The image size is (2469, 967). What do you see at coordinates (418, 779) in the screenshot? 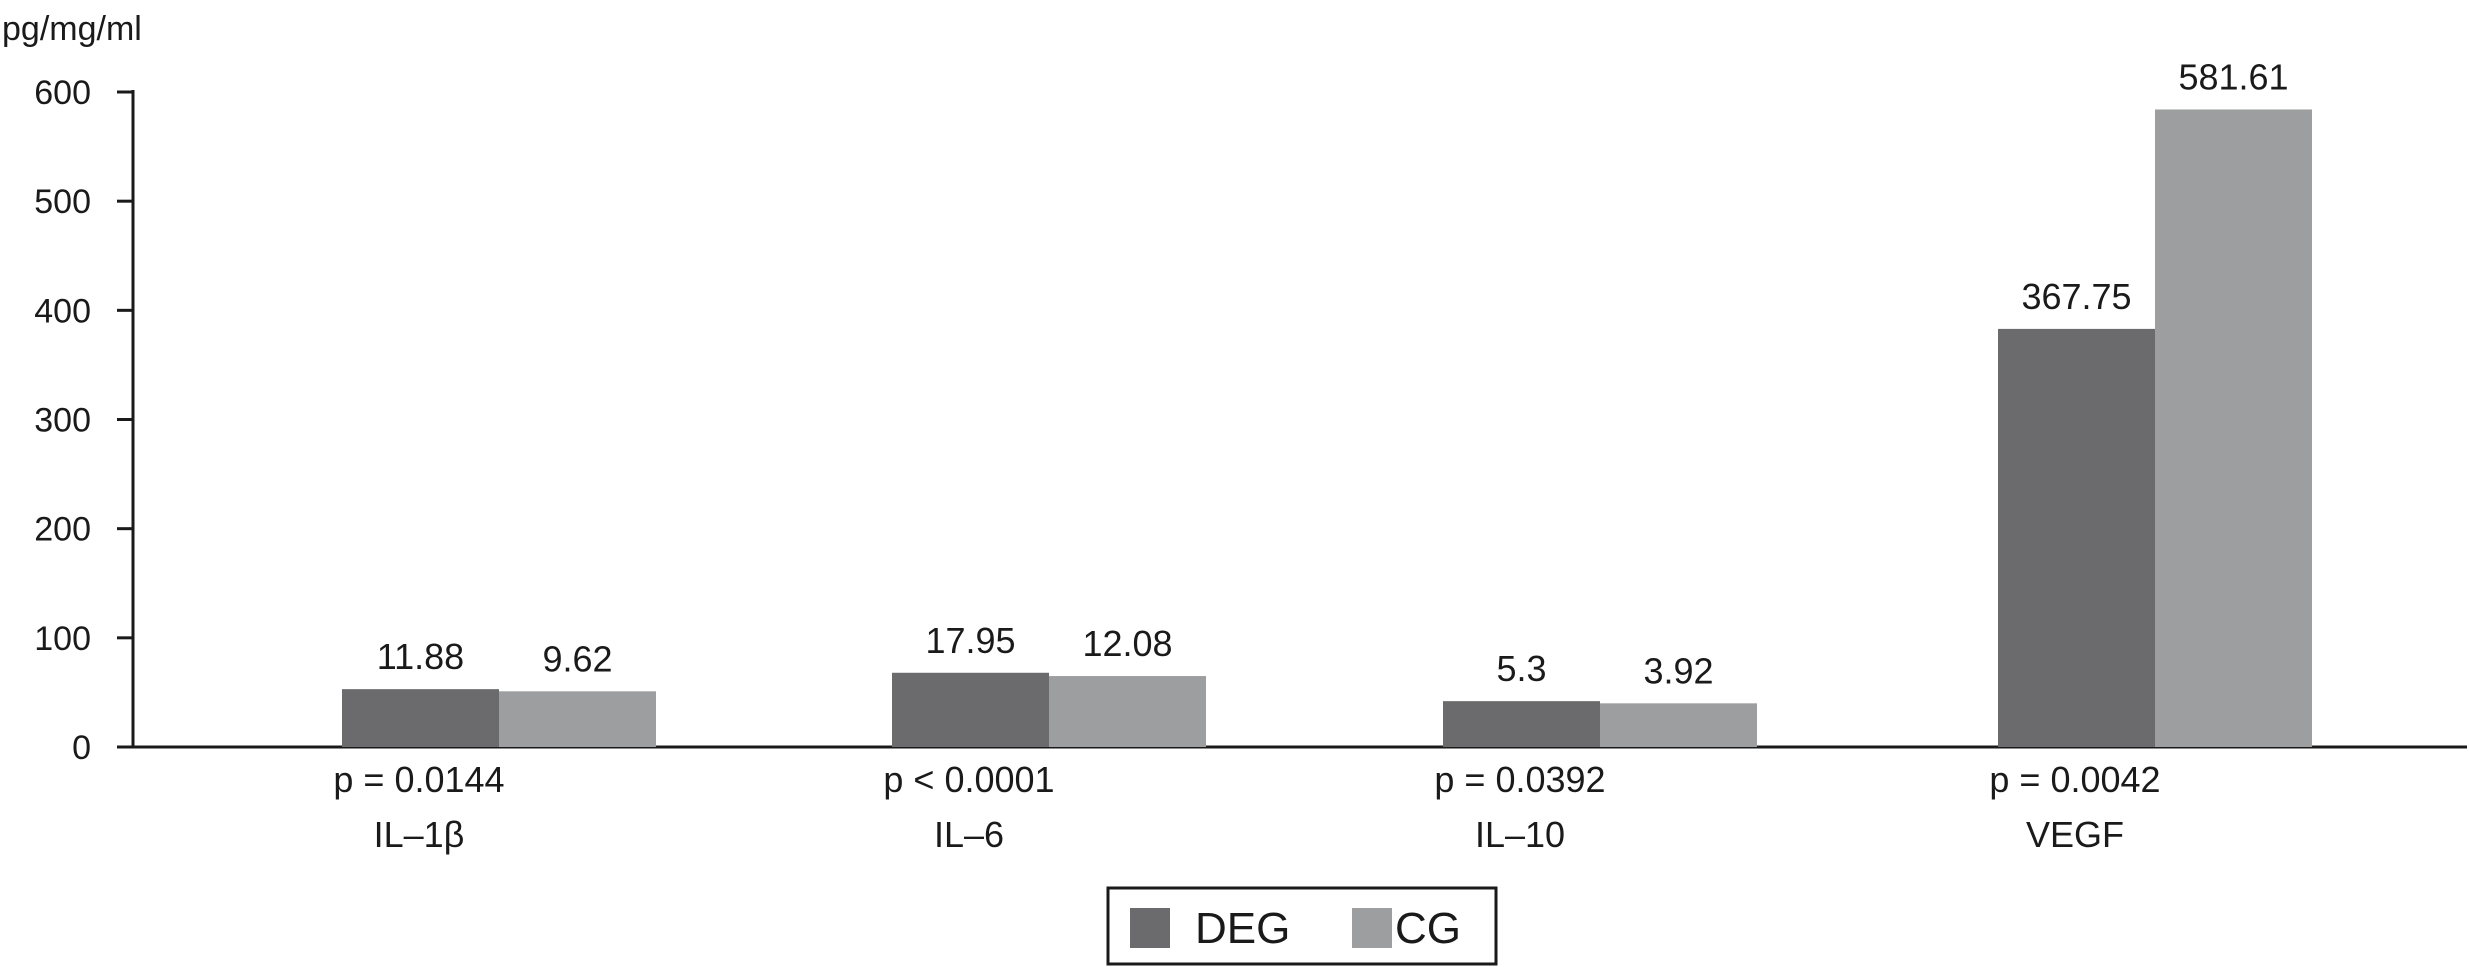
I see `p-value-label: p = 0.0144` at bounding box center [418, 779].